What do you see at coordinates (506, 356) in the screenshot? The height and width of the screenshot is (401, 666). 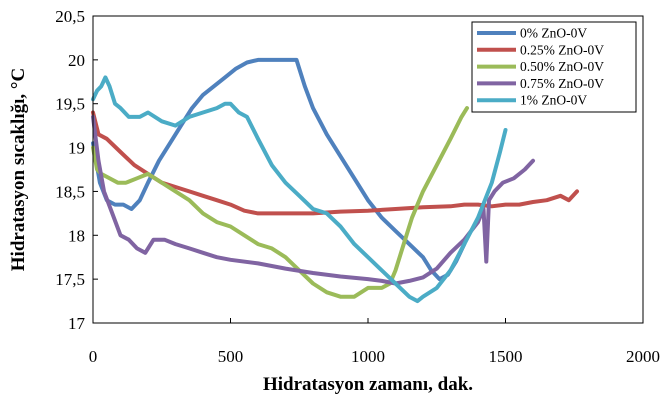 I see `x-tick-label: 1500` at bounding box center [506, 356].